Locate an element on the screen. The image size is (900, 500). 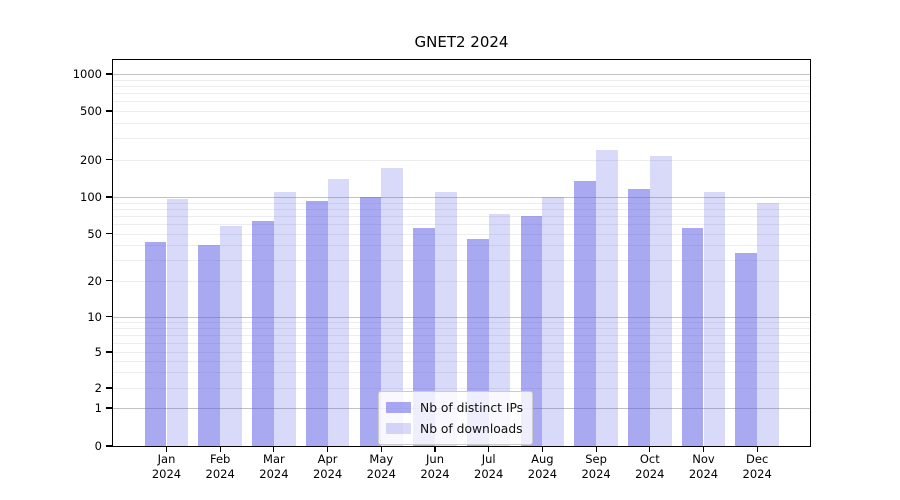
legend-label: Nb of downloads is located at coordinates (471, 428).